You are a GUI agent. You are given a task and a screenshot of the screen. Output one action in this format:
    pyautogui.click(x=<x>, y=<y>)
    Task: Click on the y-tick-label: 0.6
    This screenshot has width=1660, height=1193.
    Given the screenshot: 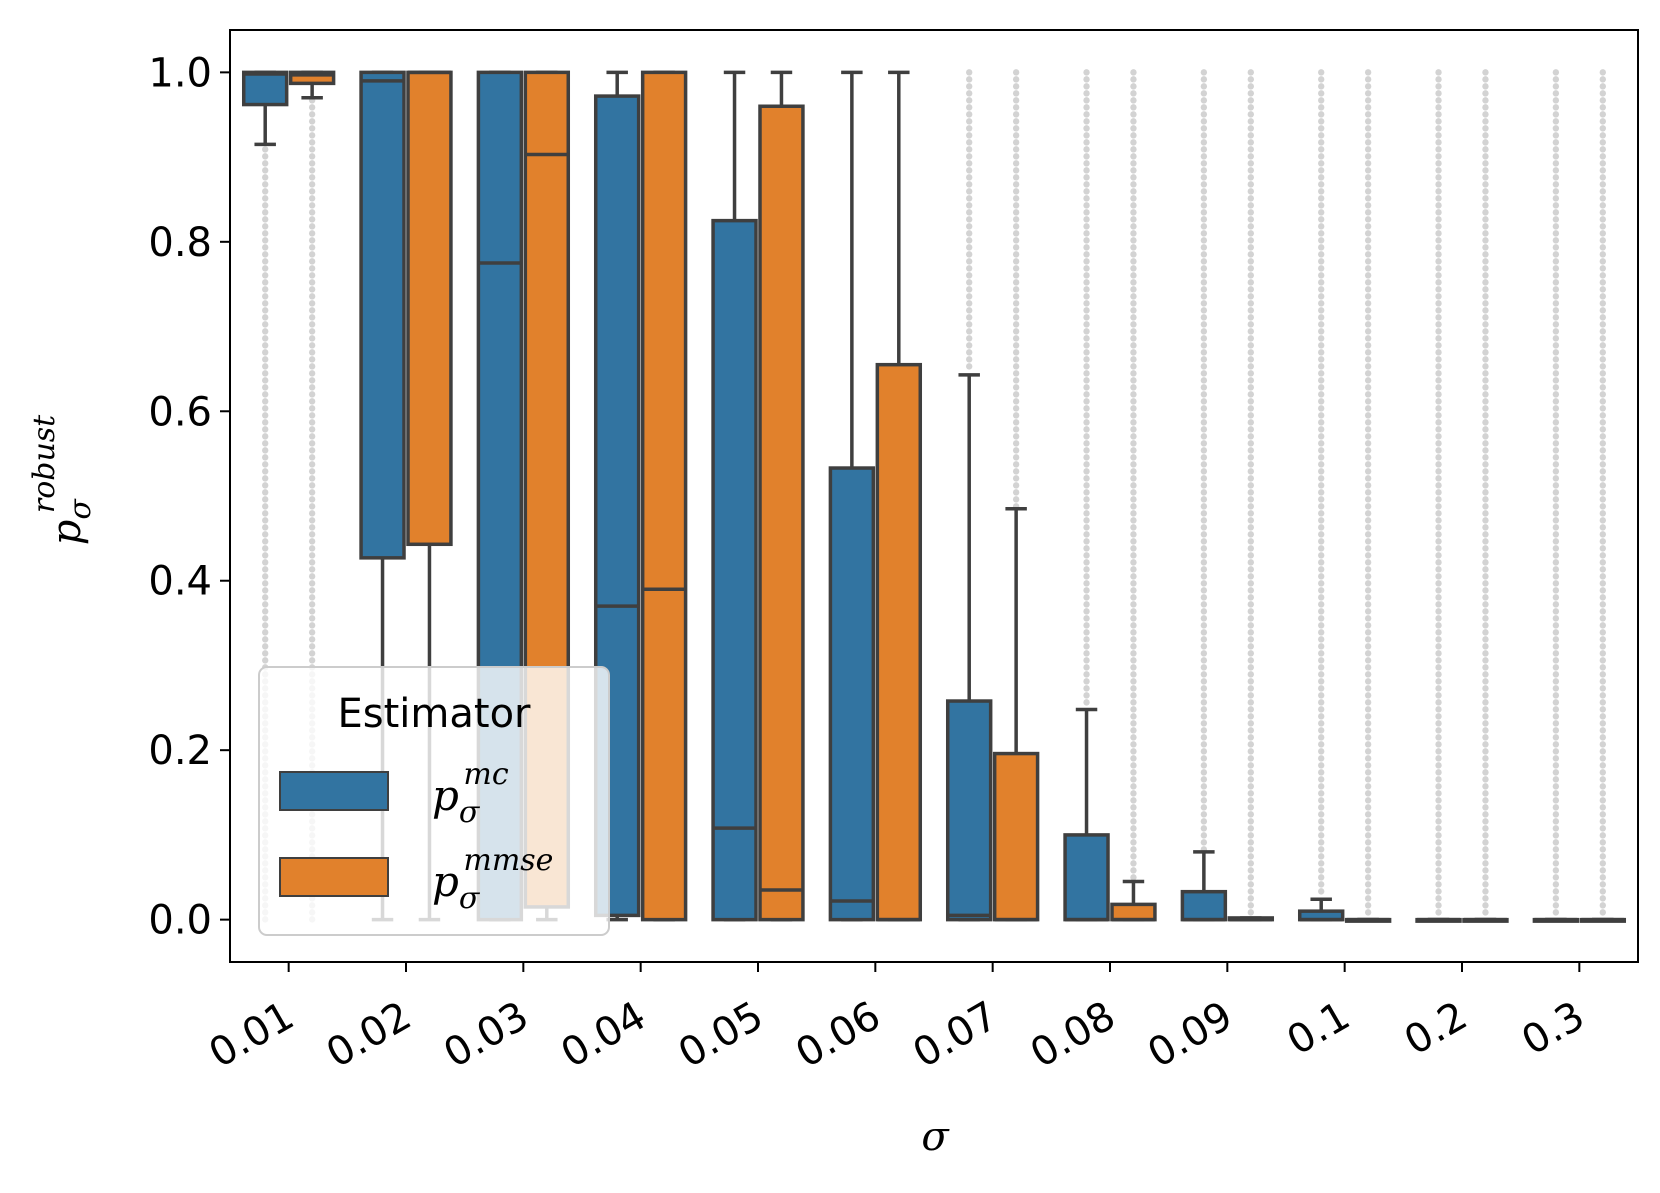 What is the action you would take?
    pyautogui.click(x=180, y=412)
    